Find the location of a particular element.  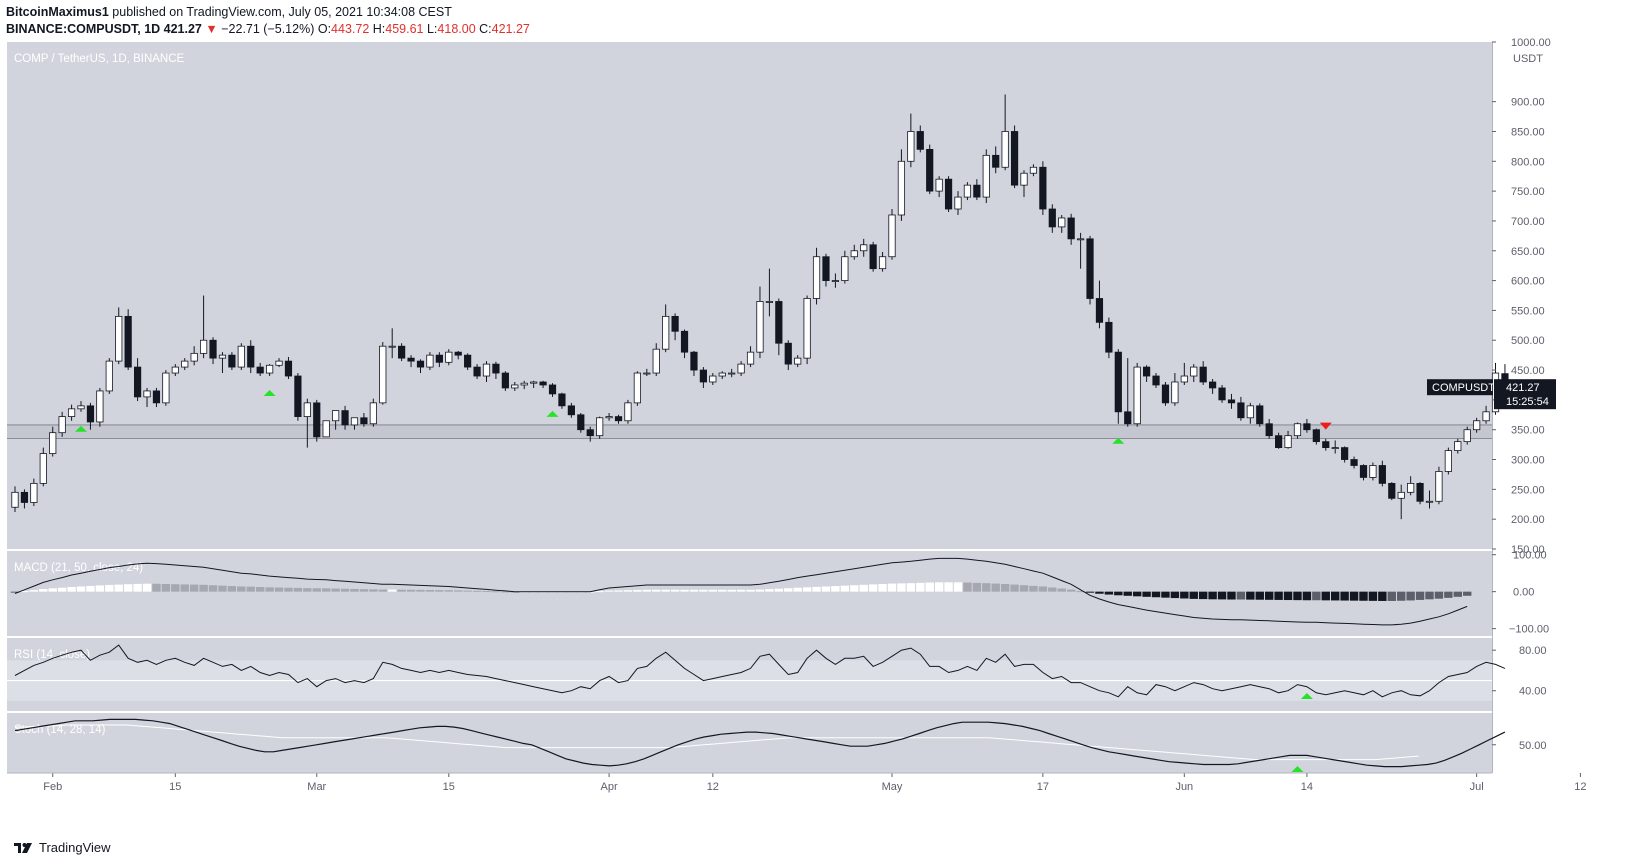

y-tick-label: 100.00 is located at coordinates (1530, 556).